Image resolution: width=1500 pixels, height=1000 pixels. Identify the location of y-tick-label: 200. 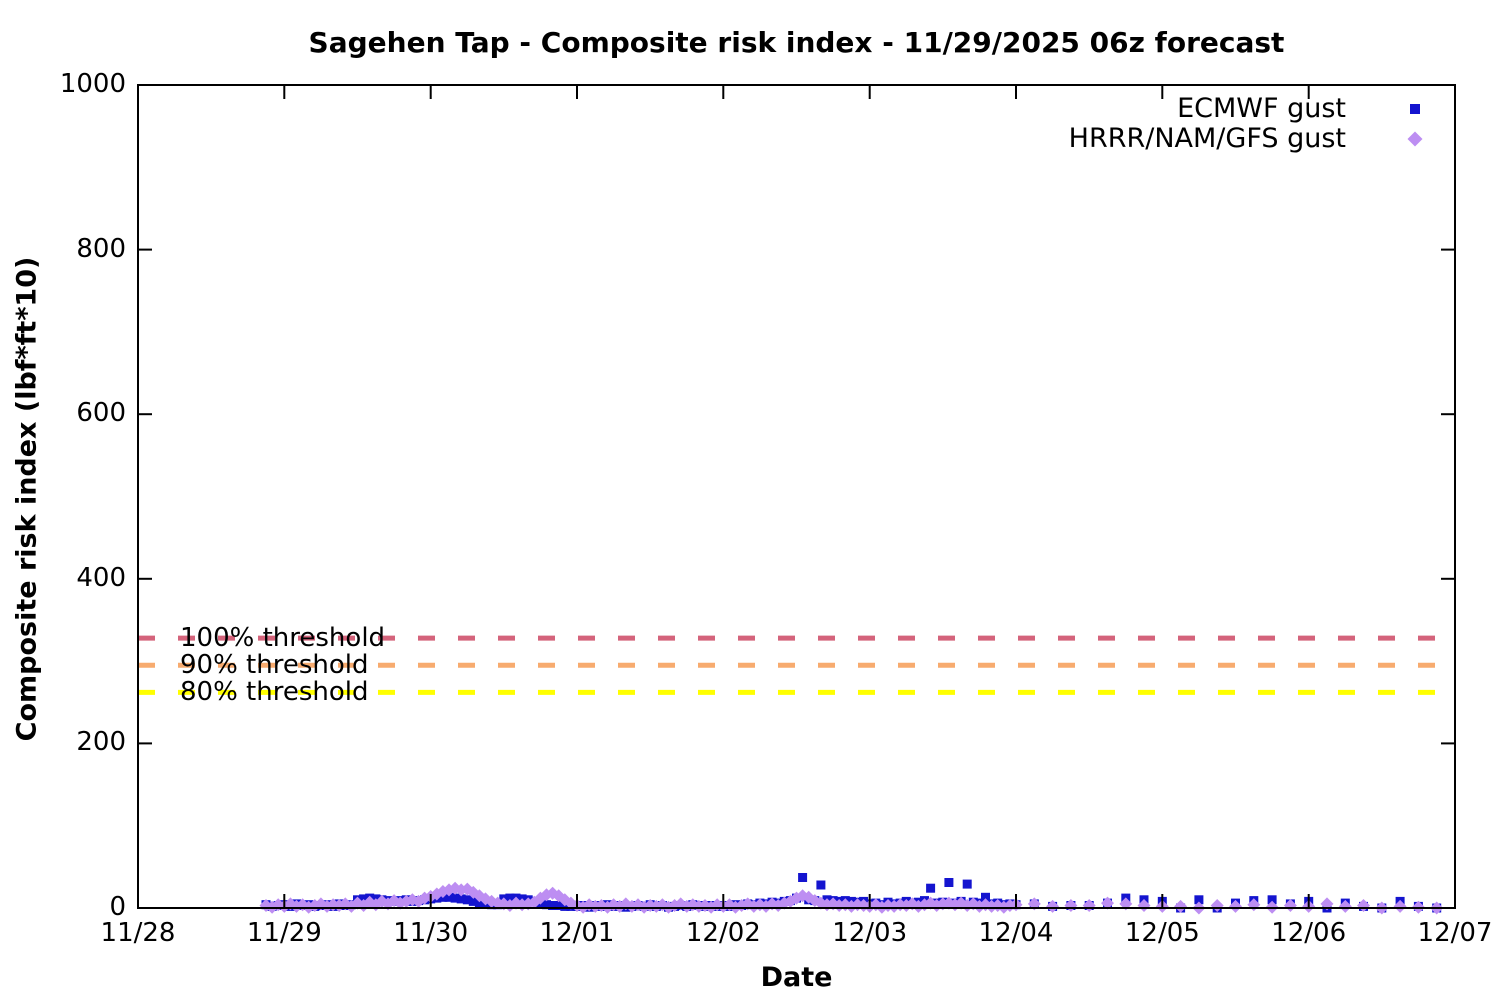
(101, 742).